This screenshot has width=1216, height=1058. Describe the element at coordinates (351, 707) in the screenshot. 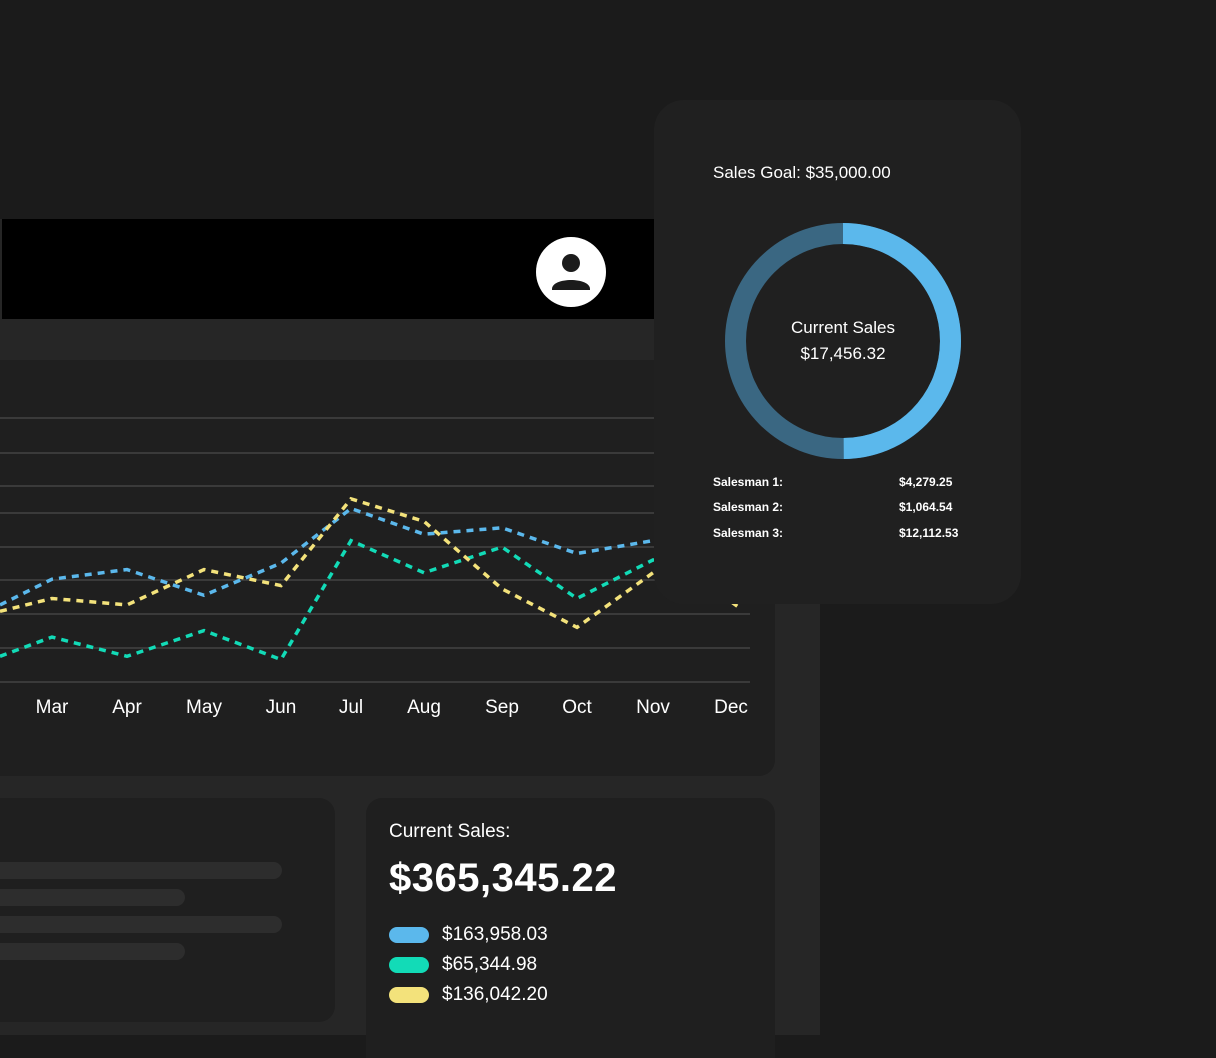

I see `x-tick-label: Jul` at that location.